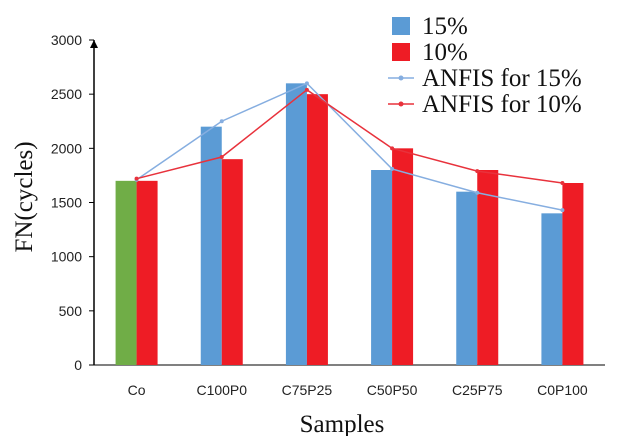  I want to click on y-axis-arrow, so click(94, 44).